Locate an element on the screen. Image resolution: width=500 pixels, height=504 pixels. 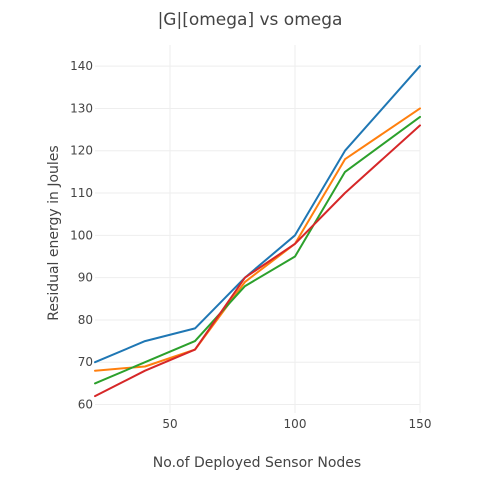
y-tick-label-60: 60 is located at coordinates (85, 405).